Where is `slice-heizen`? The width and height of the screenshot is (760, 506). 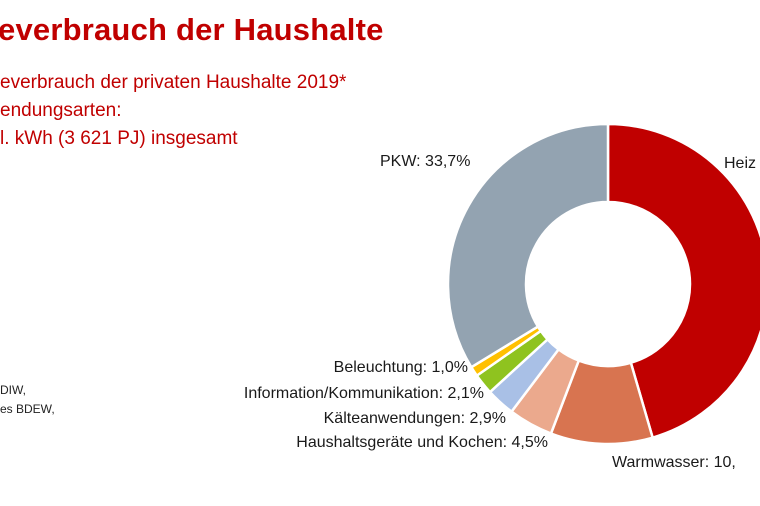 slice-heizen is located at coordinates (683, 281).